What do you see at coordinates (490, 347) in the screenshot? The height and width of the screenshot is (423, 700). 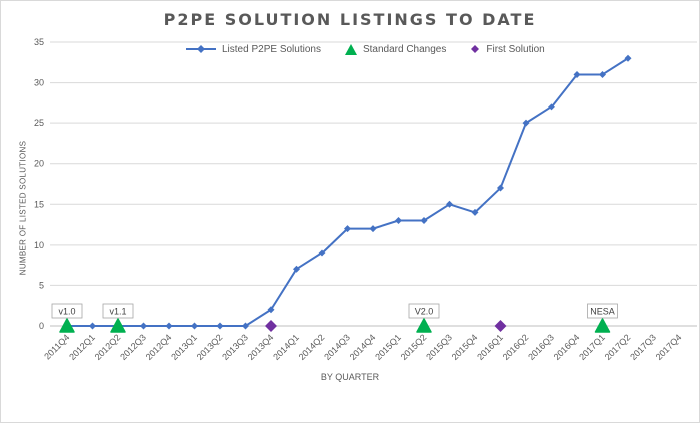 I see `x-tick-label: 2016Q1` at bounding box center [490, 347].